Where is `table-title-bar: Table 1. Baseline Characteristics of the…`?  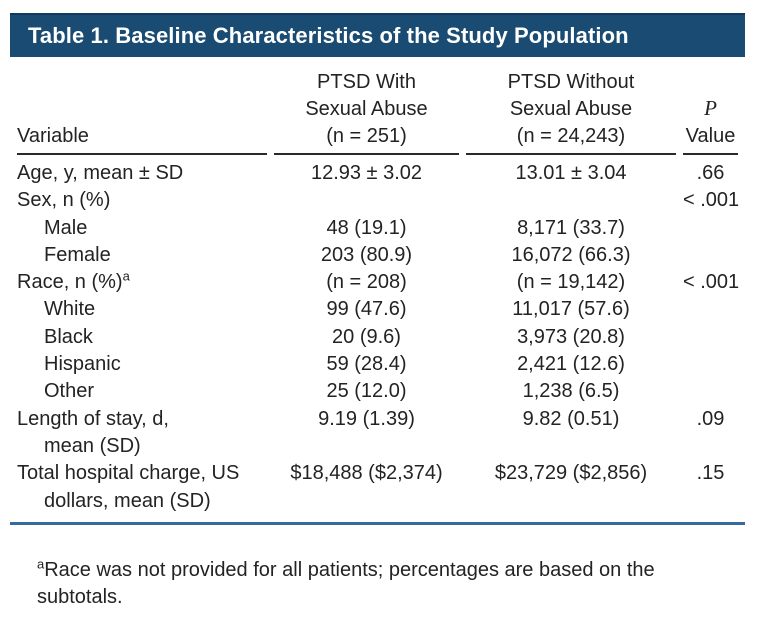 table-title-bar: Table 1. Baseline Characteristics of the… is located at coordinates (377, 35).